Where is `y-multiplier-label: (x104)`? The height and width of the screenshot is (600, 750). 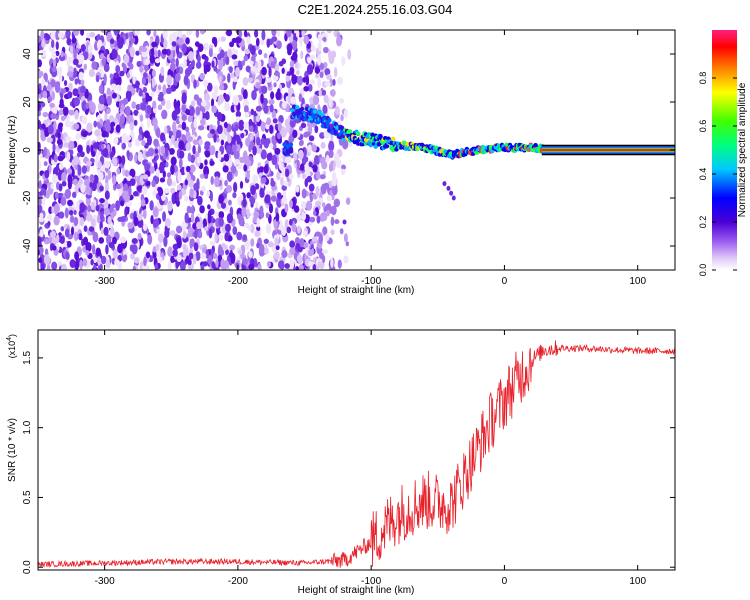
y-multiplier-label: (x104) is located at coordinates (11, 346).